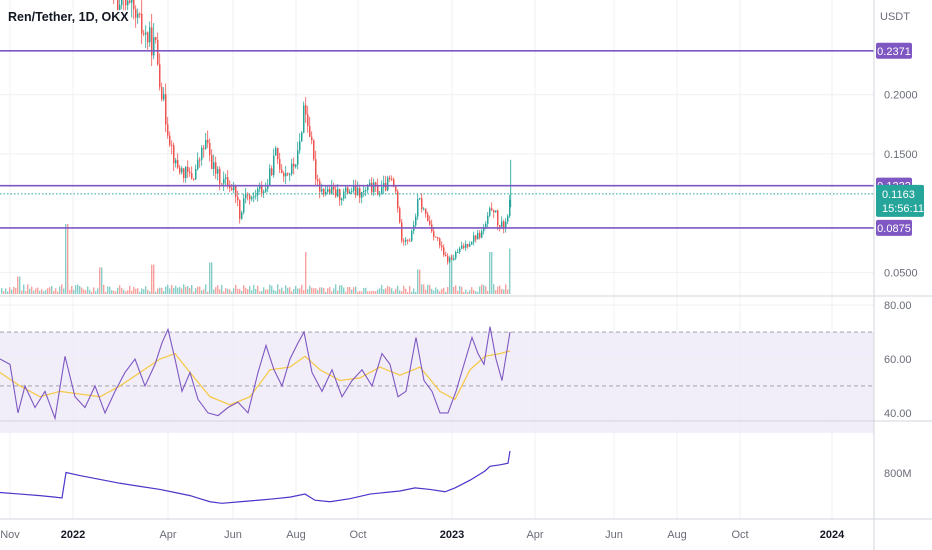 This screenshot has width=932, height=550. I want to click on rsi-tick-60.00: 60.00, so click(898, 360).